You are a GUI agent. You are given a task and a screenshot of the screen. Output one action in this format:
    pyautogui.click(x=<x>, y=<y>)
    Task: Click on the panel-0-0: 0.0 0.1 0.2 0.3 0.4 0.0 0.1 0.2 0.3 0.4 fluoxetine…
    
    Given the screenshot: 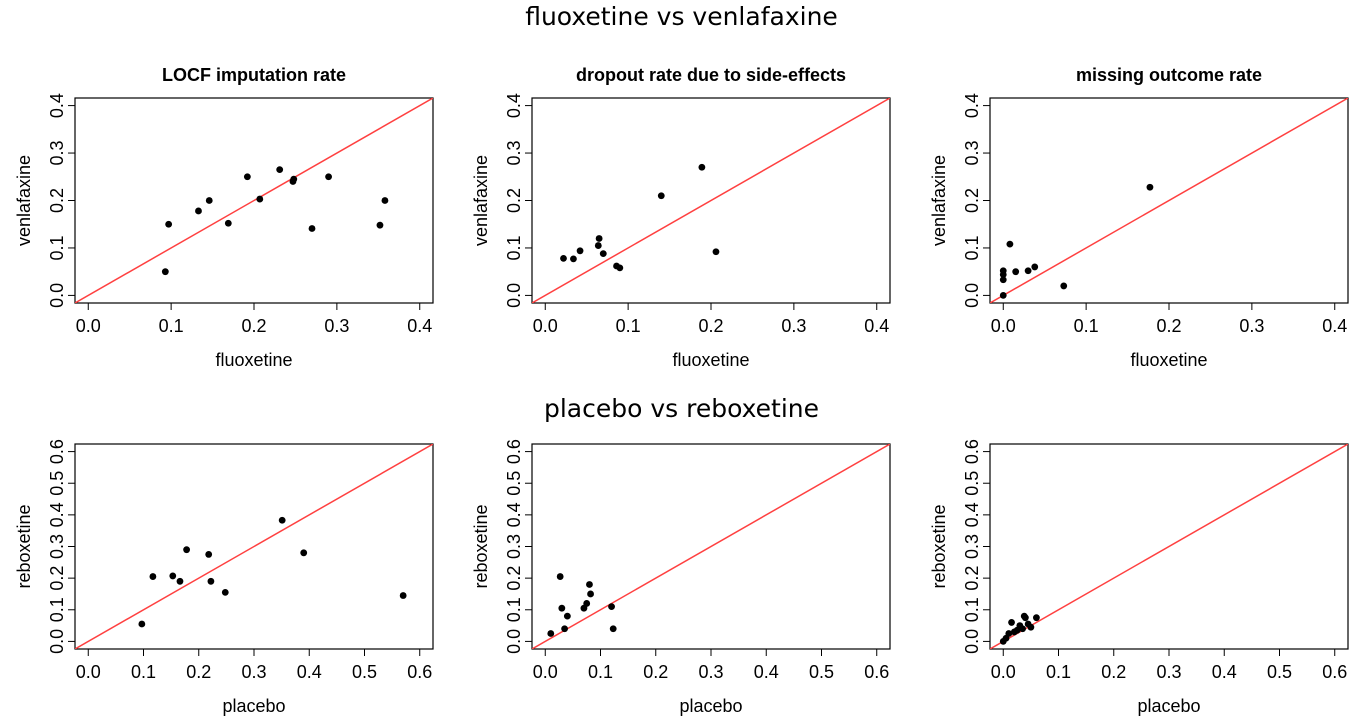 What is the action you would take?
    pyautogui.click(x=224, y=217)
    